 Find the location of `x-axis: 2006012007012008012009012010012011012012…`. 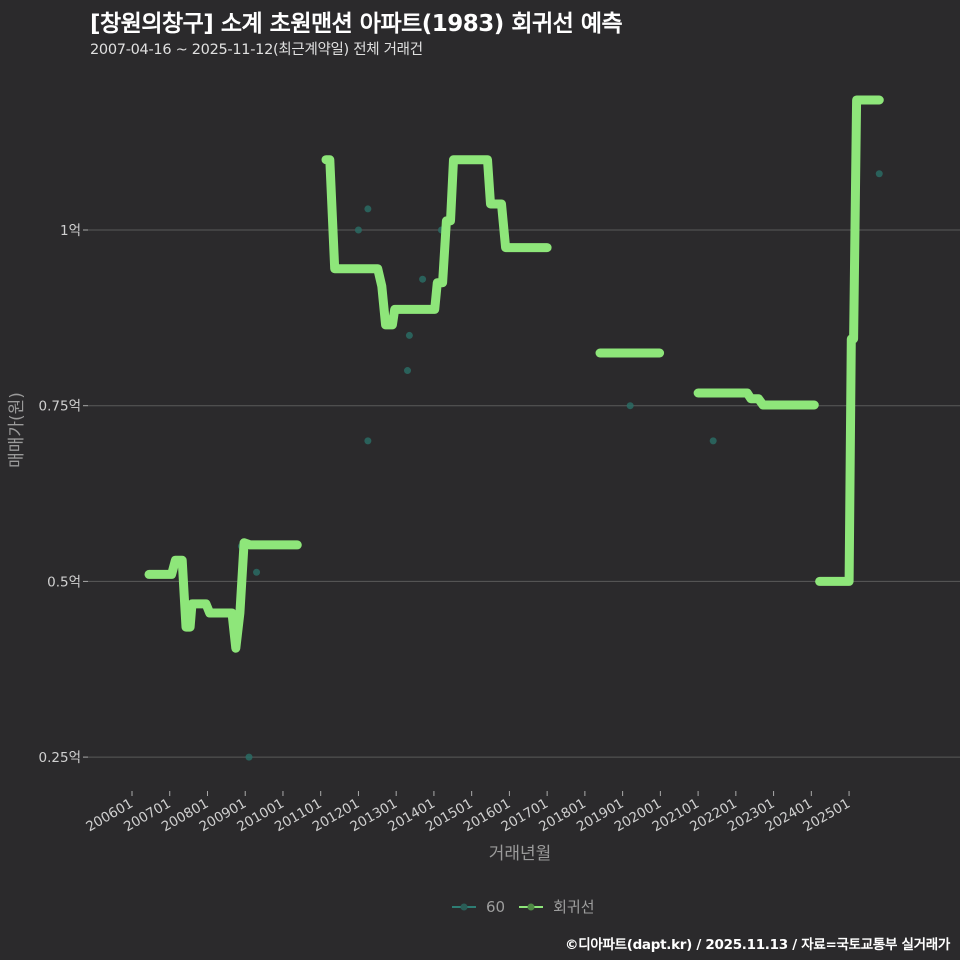

x-axis: 2006012007012008012009012010012011012012… is located at coordinates (468, 813).